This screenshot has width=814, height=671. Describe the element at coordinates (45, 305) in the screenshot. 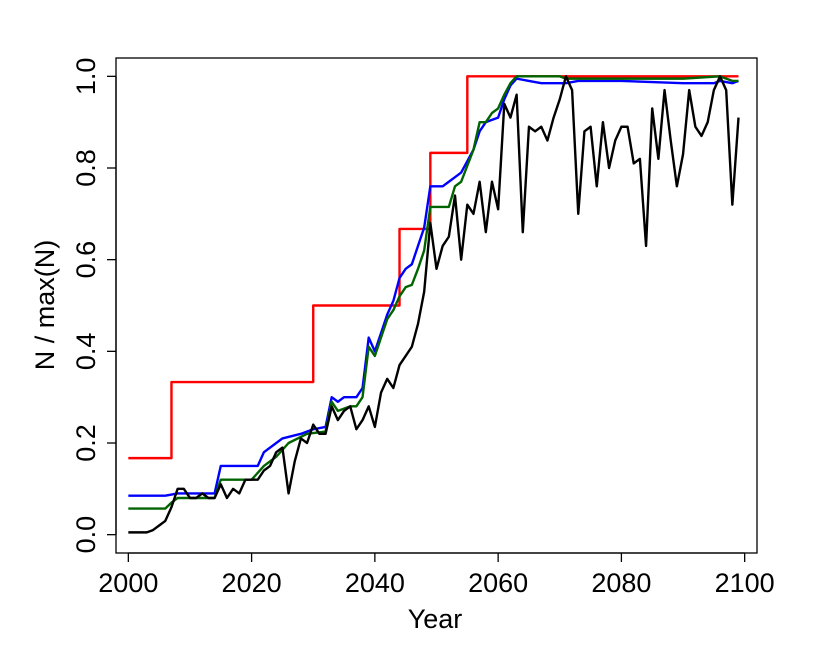

I see `y-axis-title: N / max(N)` at that location.